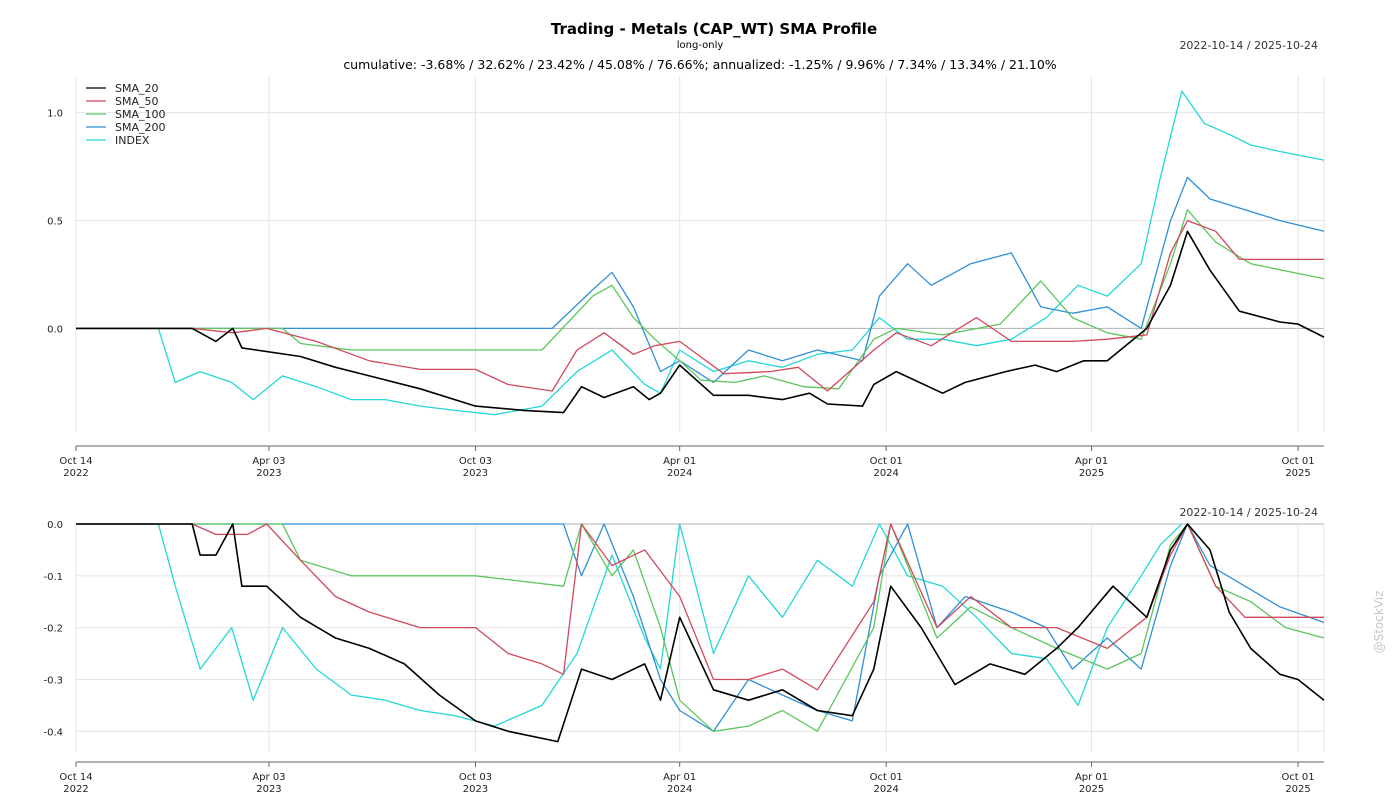 This screenshot has width=1400, height=800. Describe the element at coordinates (140, 127) in the screenshot. I see `legend-label: SMA_200` at that location.